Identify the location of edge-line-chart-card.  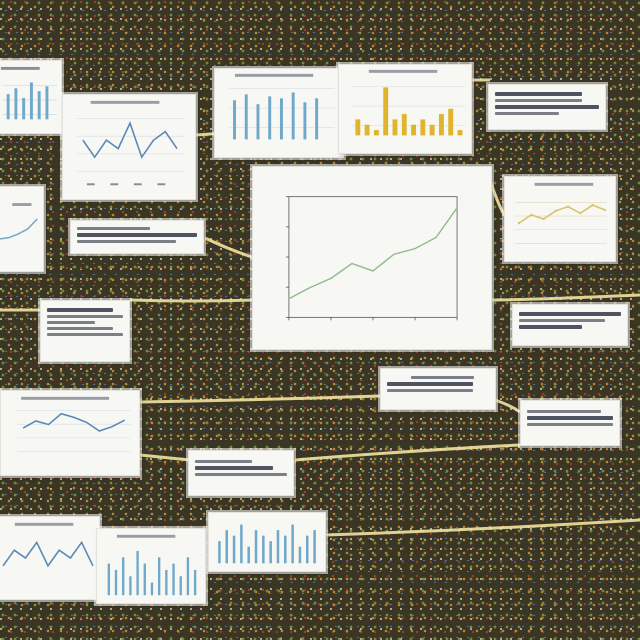
(22, 229).